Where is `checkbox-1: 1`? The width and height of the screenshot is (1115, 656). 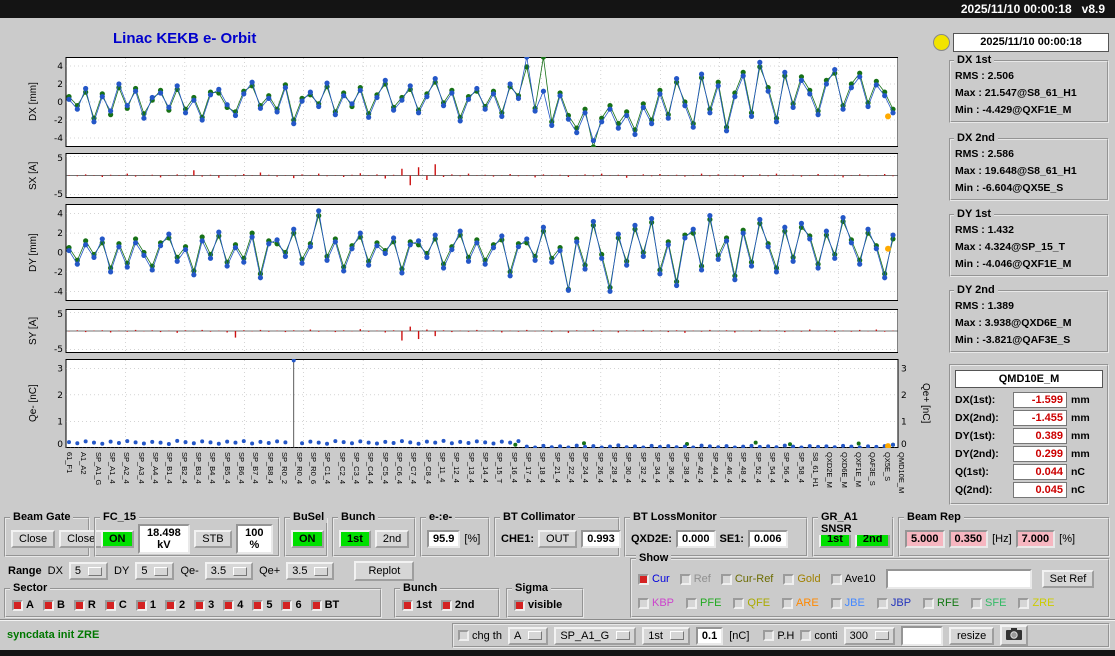
checkbox-1: 1 is located at coordinates (145, 605).